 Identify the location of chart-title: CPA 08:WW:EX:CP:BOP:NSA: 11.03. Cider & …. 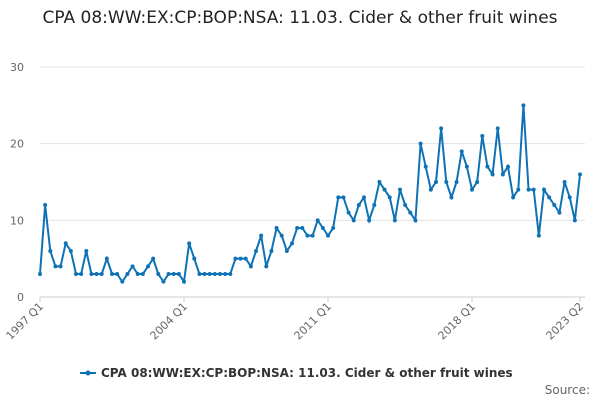
(300, 18).